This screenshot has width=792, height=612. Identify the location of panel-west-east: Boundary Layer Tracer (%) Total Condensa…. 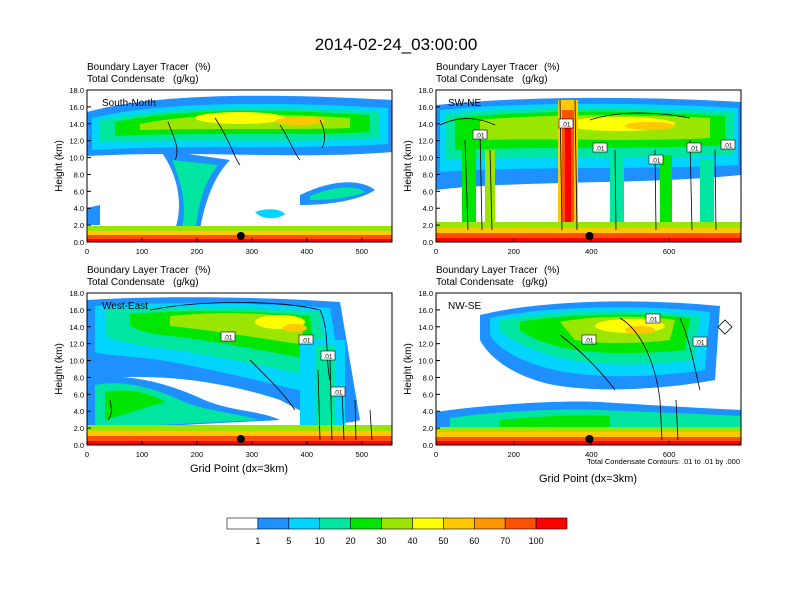
(223, 370).